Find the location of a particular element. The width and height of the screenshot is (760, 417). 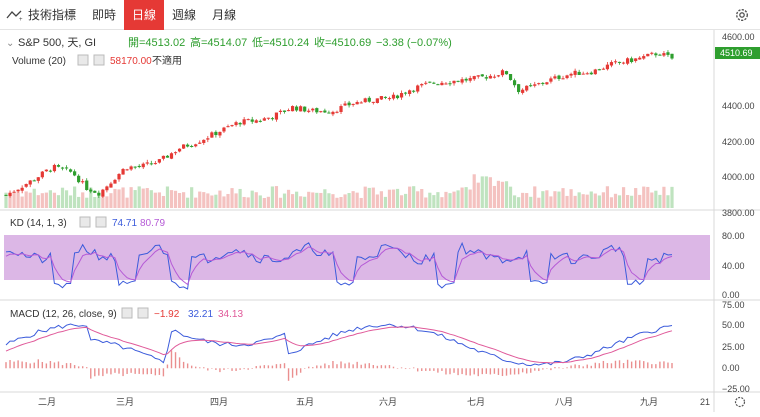

tab-weekly: 週線 is located at coordinates (184, 15).